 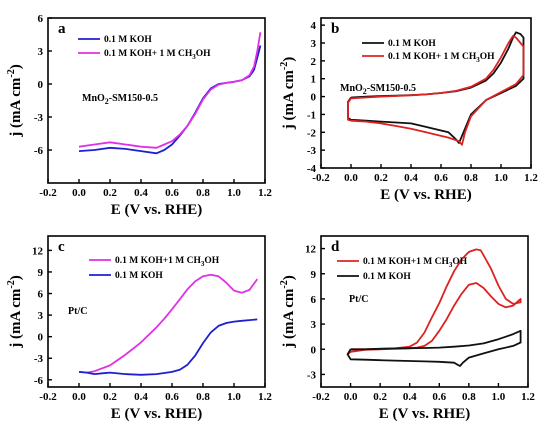 What do you see at coordinates (62, 29) in the screenshot?
I see `panel-letter: a` at bounding box center [62, 29].